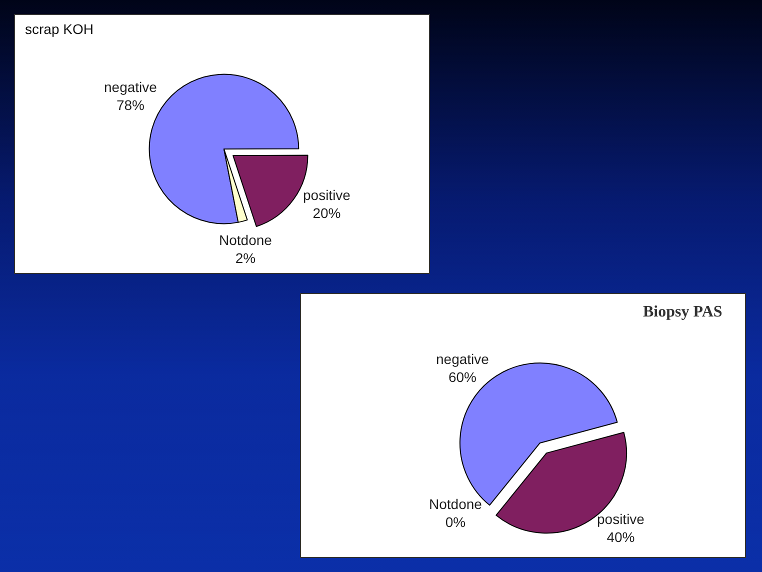 The height and width of the screenshot is (572, 762). I want to click on data-label: 40%, so click(620, 537).